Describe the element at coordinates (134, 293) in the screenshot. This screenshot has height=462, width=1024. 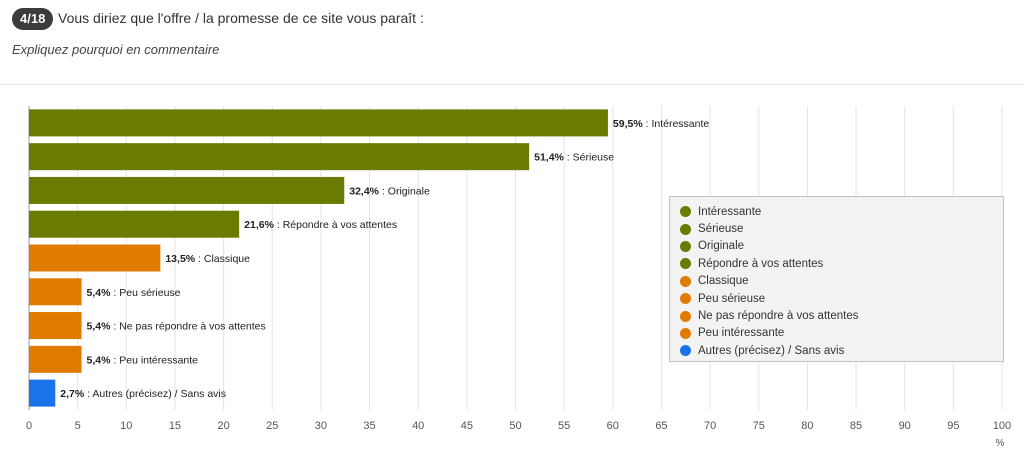
I see `bar-data-label: 5,4% : Peu sérieuse` at that location.